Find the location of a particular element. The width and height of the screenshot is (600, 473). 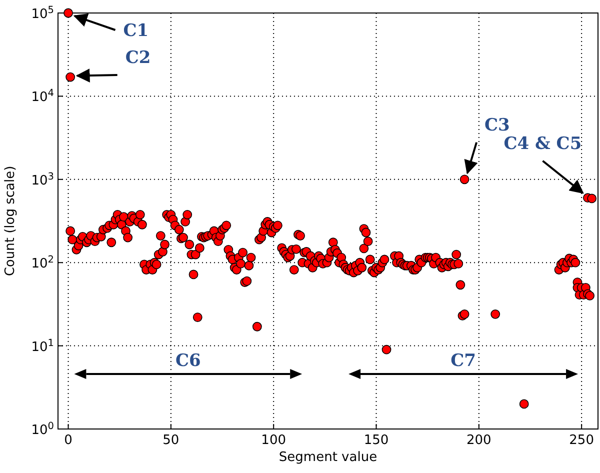

x-tick-label: 250 is located at coordinates (581, 440).